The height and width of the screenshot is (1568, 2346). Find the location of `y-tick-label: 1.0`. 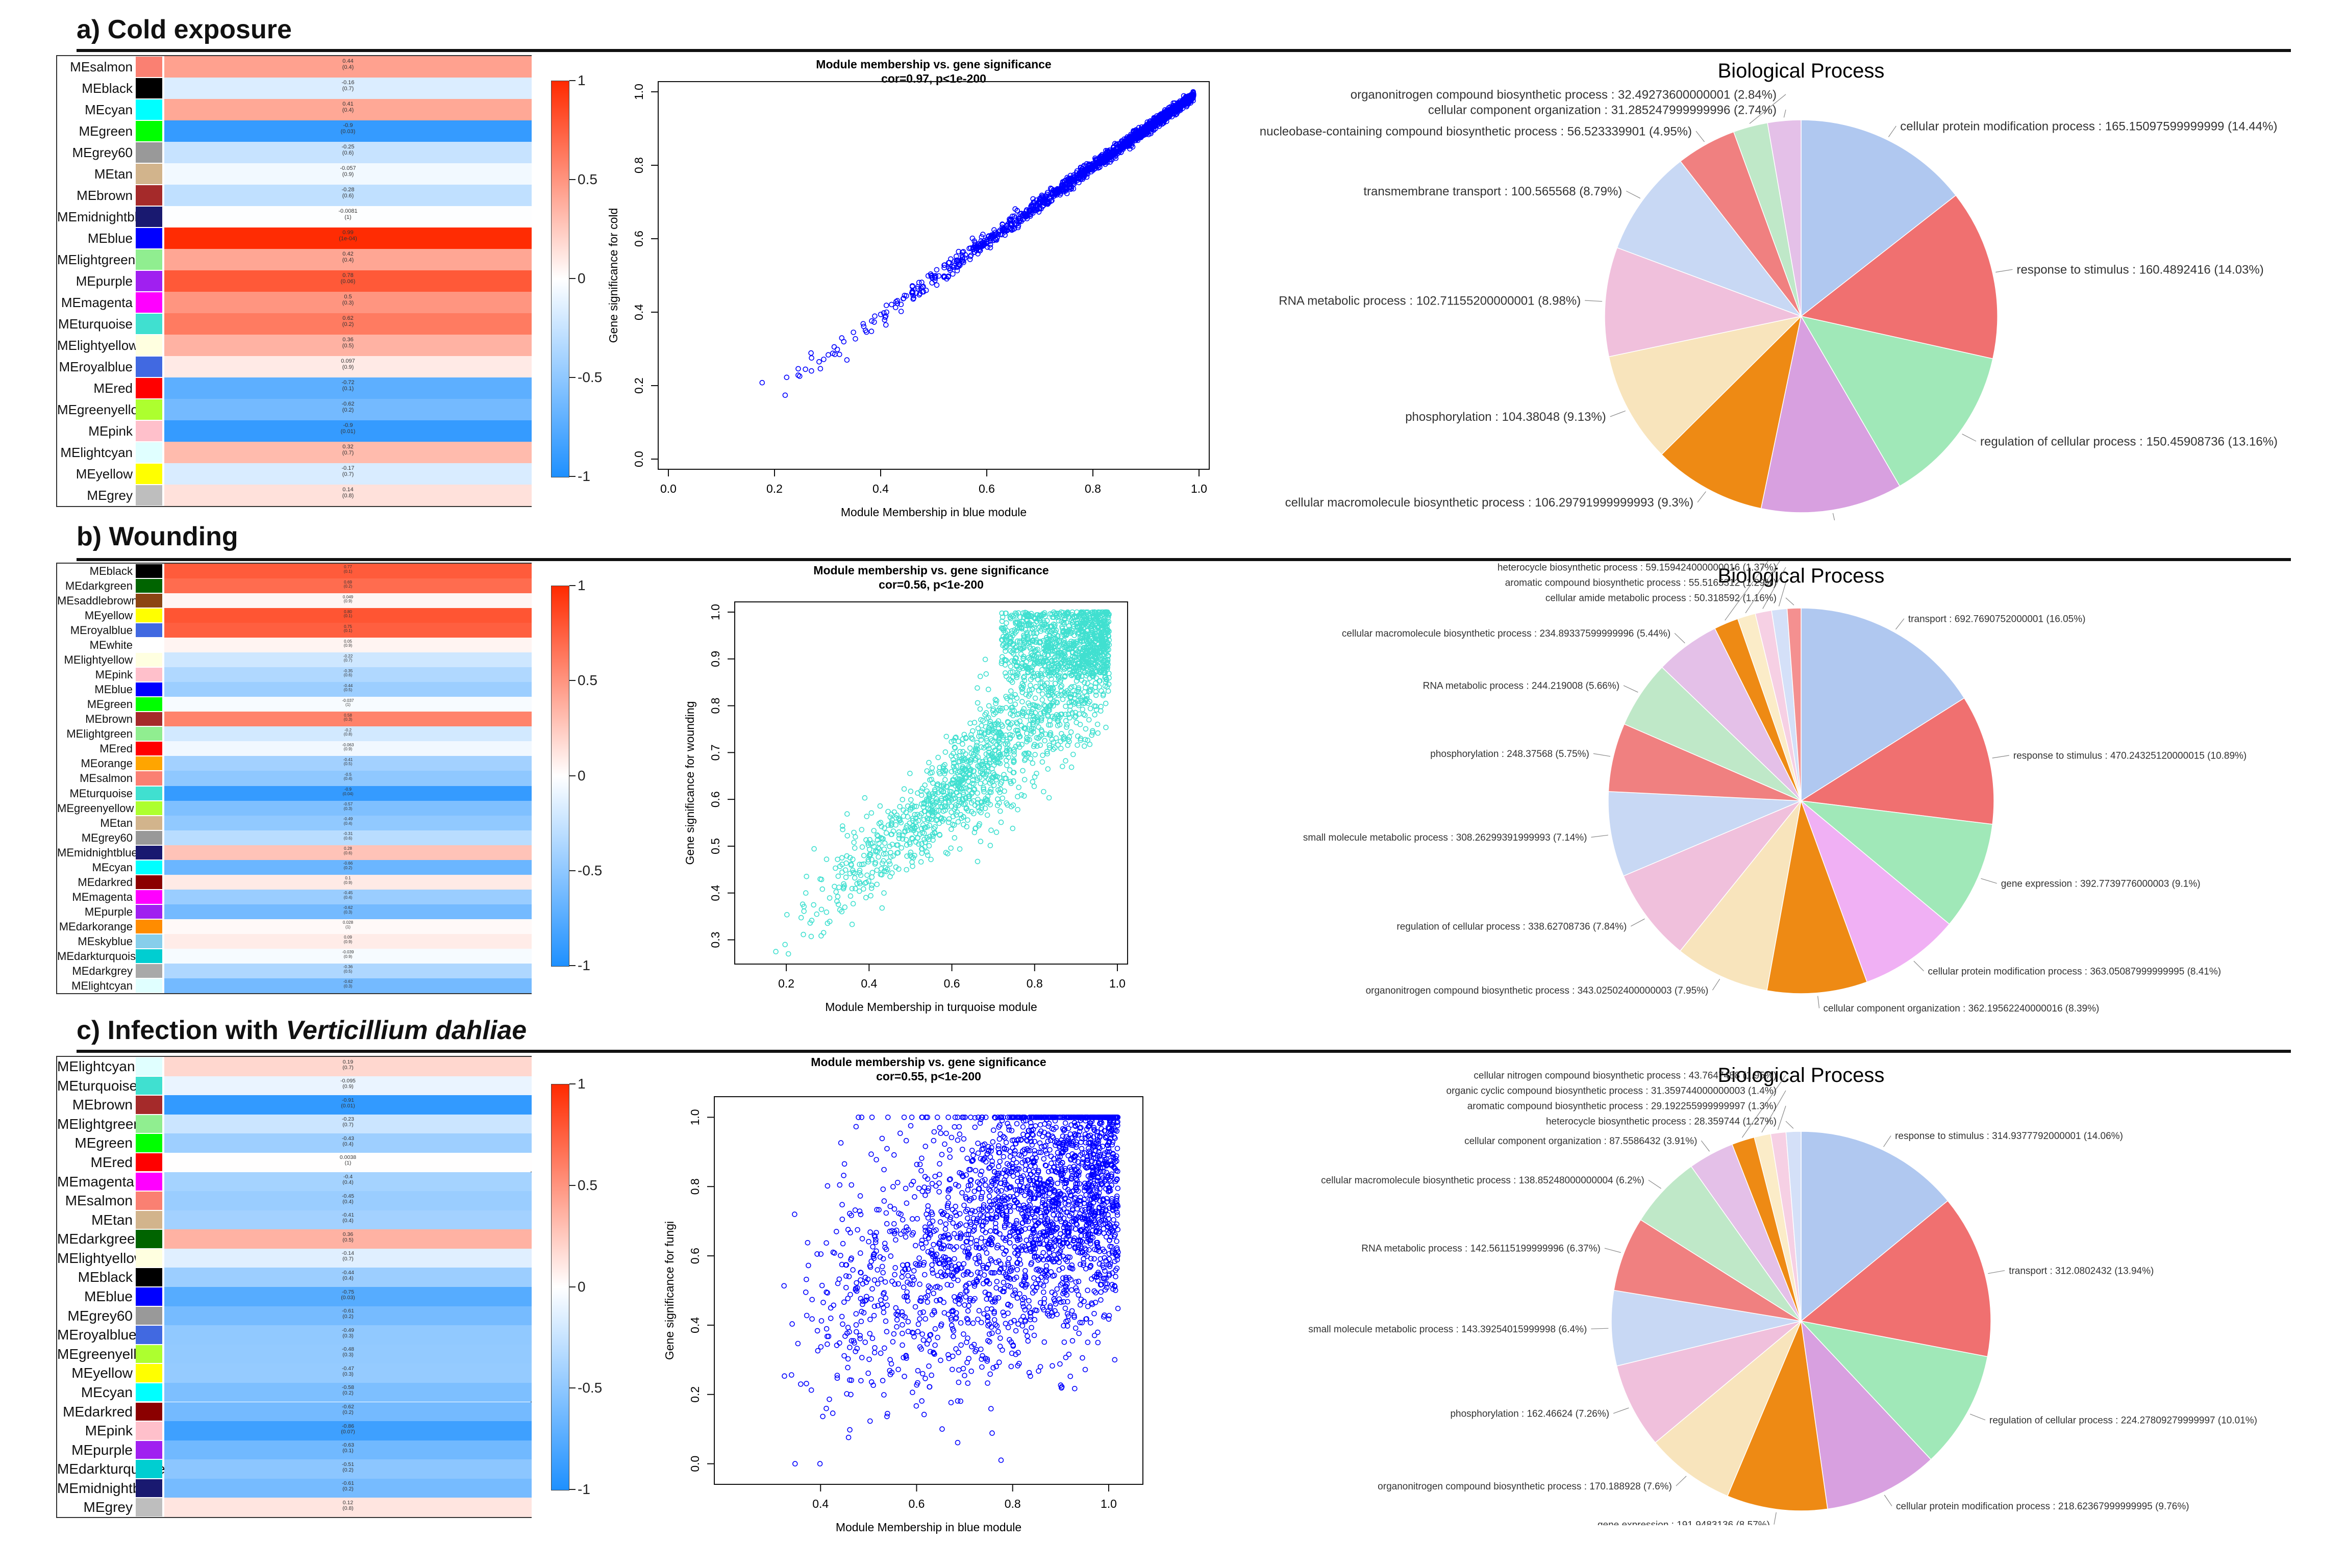

y-tick-label: 1.0 is located at coordinates (638, 92).